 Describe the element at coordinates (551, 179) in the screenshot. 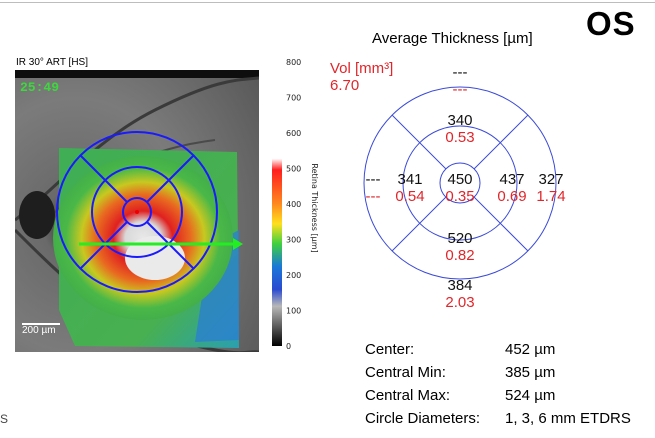

I see `sector-outer-temporal-thickness: 327` at that location.